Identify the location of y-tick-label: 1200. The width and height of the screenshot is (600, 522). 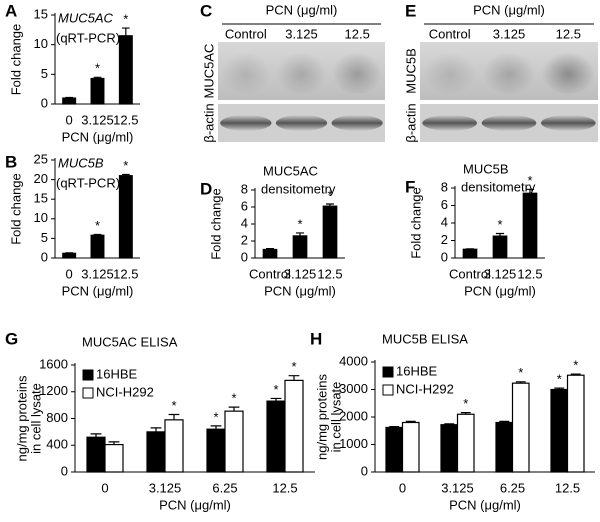
(53, 390).